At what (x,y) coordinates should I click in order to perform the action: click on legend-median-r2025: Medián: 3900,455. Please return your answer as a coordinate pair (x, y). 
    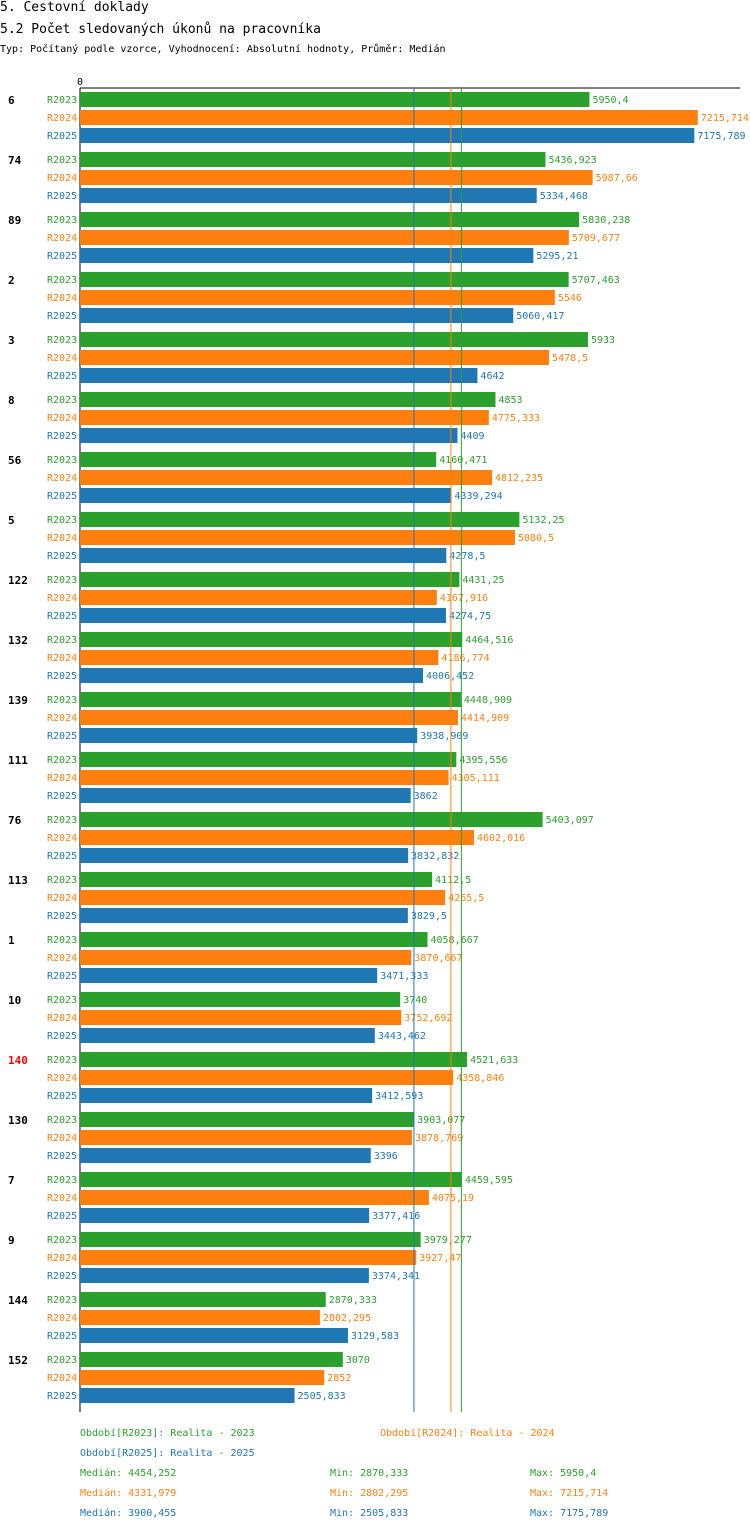
    Looking at the image, I should click on (128, 1513).